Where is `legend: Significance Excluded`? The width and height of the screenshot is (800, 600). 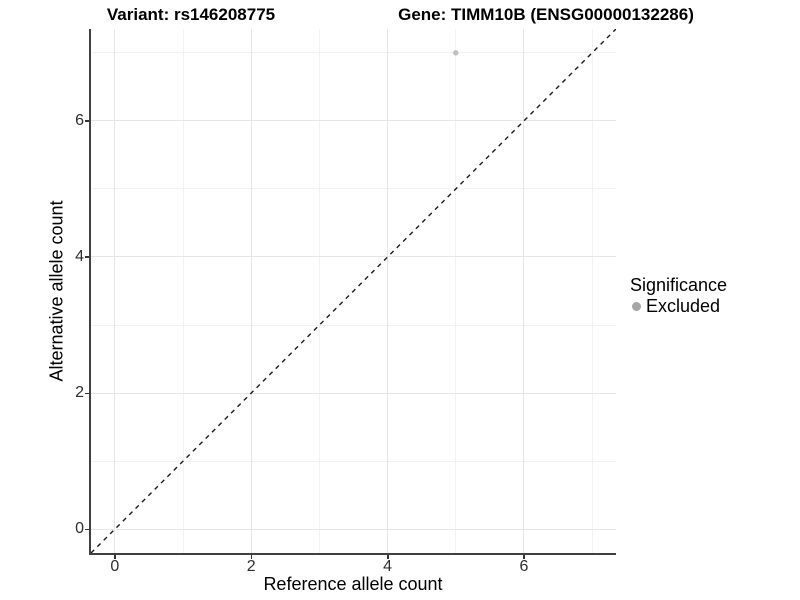
legend: Significance Excluded is located at coordinates (678, 295).